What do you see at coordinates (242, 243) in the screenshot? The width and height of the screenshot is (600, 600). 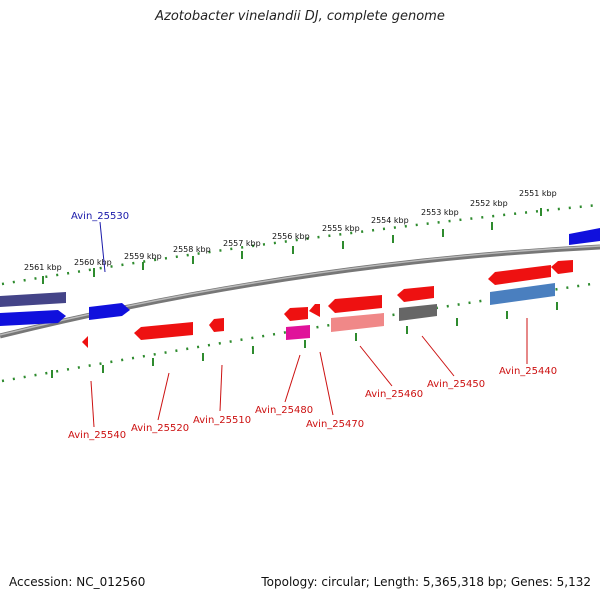 I see `tick-label-2557: 2557 kbp` at bounding box center [242, 243].